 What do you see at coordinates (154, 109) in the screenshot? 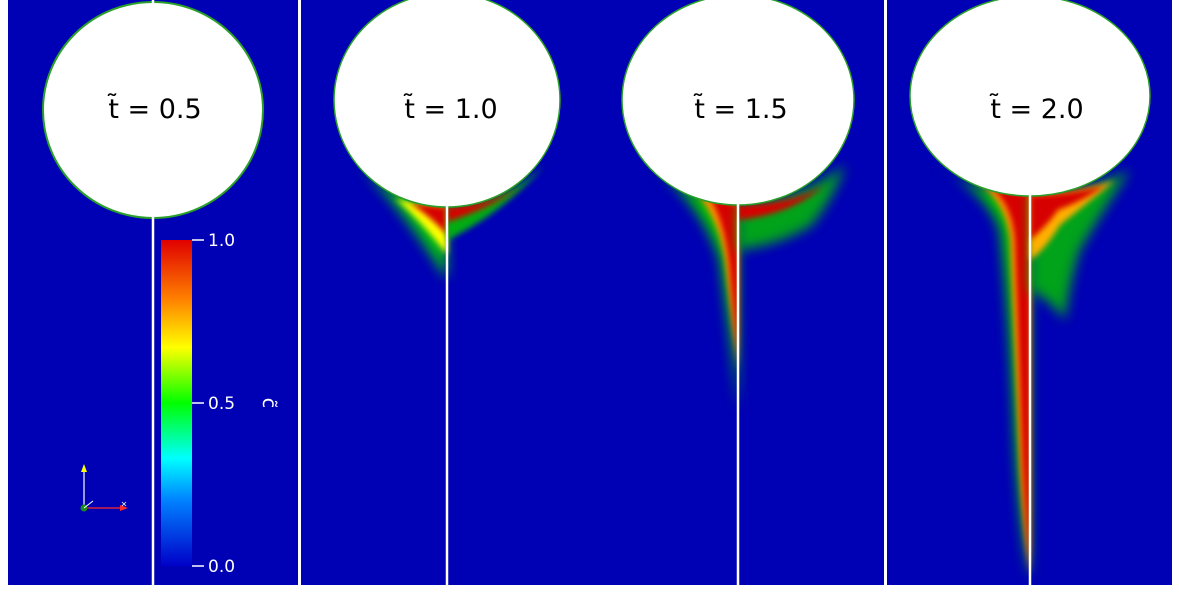
I see `time-label-1: t̃ = 0.5` at bounding box center [154, 109].